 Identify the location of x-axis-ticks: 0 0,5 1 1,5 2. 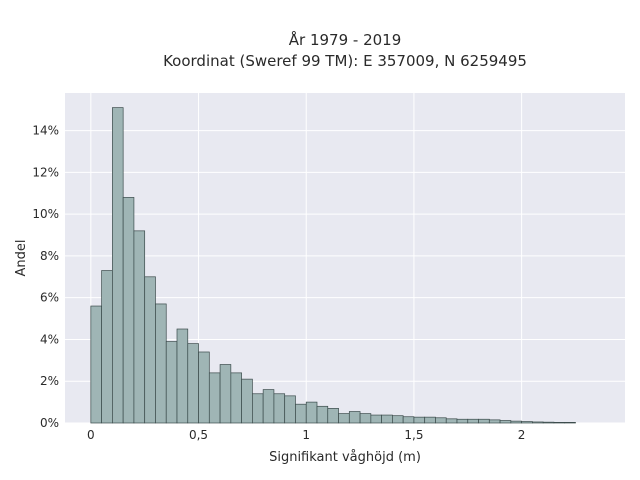
(306, 435).